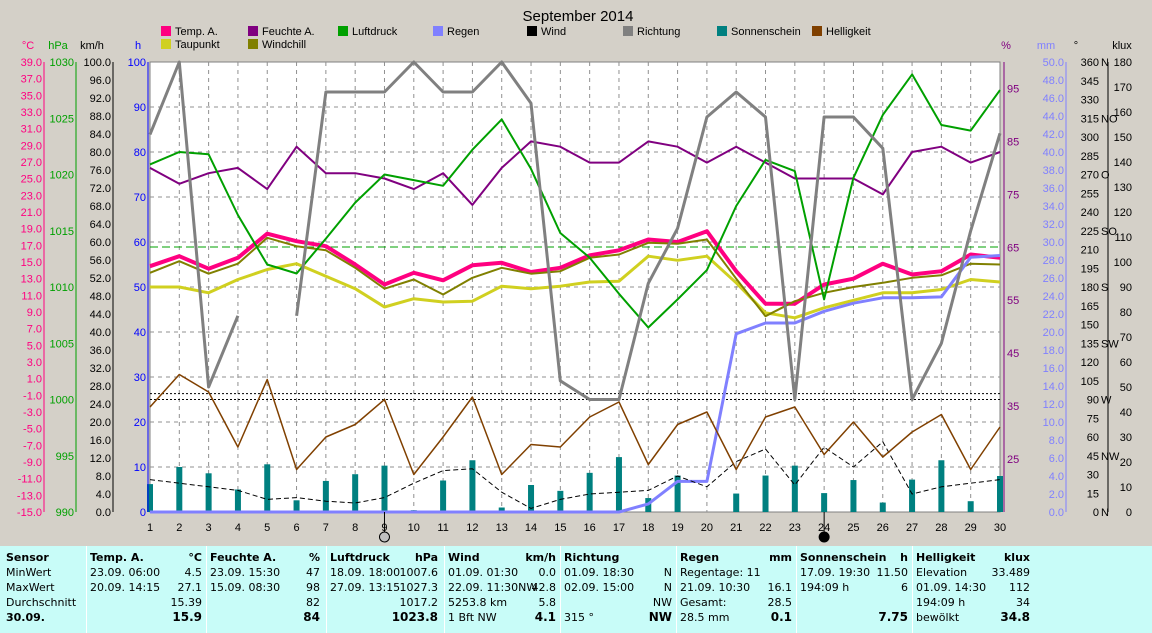 The width and height of the screenshot is (1152, 633). What do you see at coordinates (502, 617) in the screenshot?
I see `stats-cell: 1 Bft NW 4.1` at bounding box center [502, 617].